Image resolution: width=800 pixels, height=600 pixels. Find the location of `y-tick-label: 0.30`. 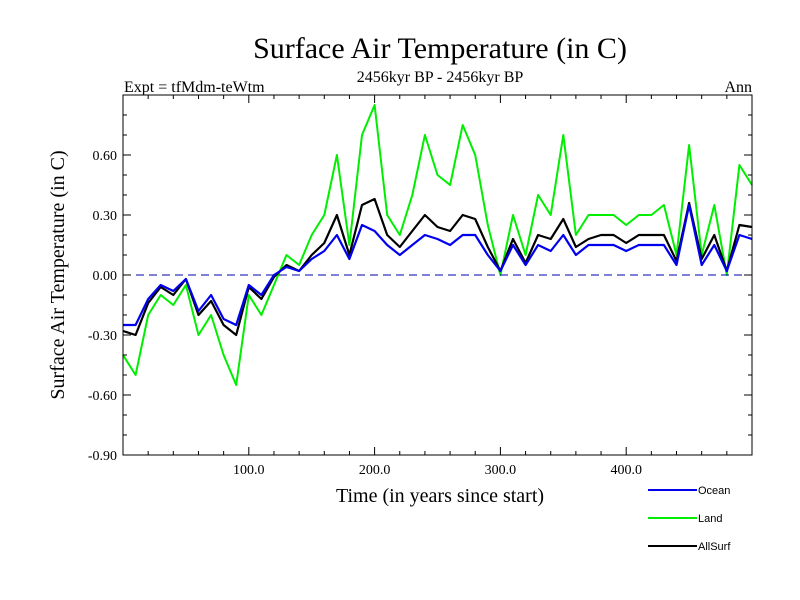

y-tick-label: 0.30 is located at coordinates (105, 216).